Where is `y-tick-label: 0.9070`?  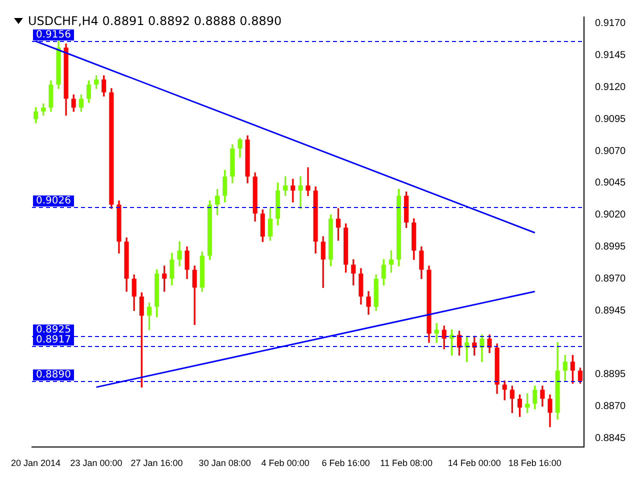 y-tick-label: 0.9070 is located at coordinates (610, 151).